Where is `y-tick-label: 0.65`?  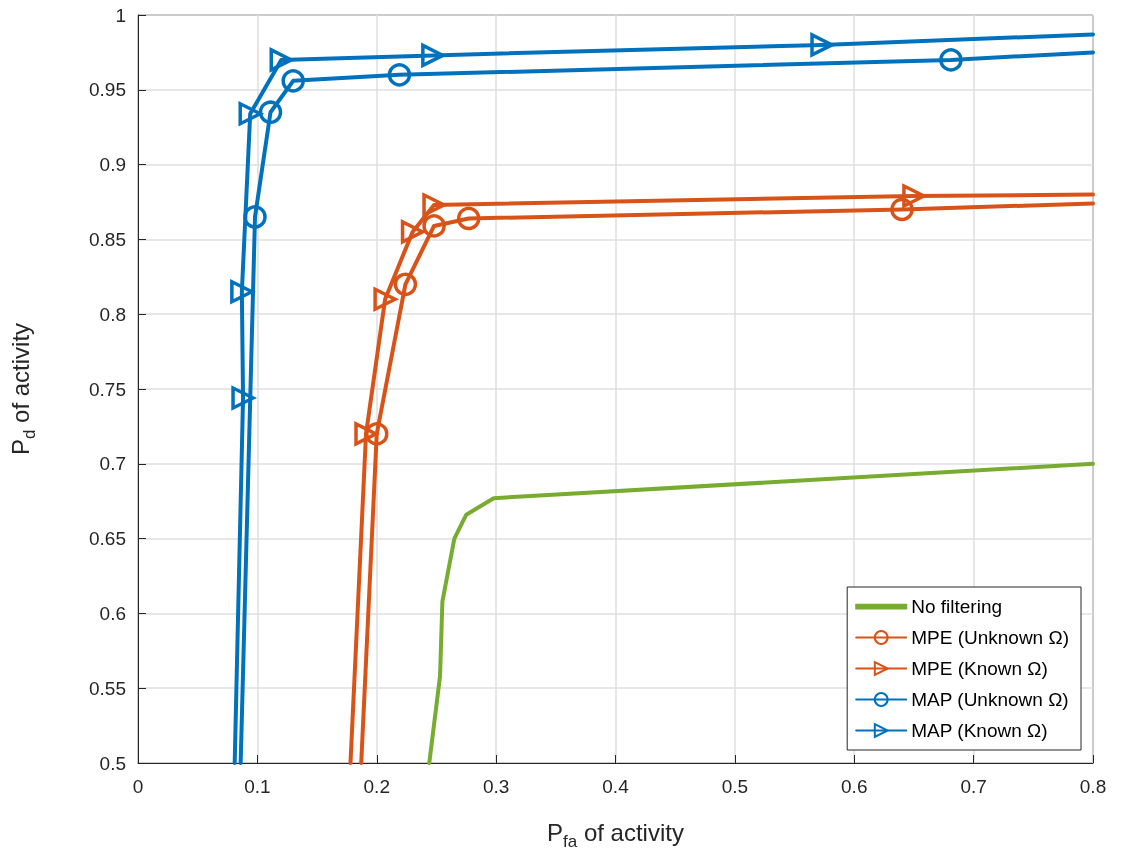 y-tick-label: 0.65 is located at coordinates (107, 539).